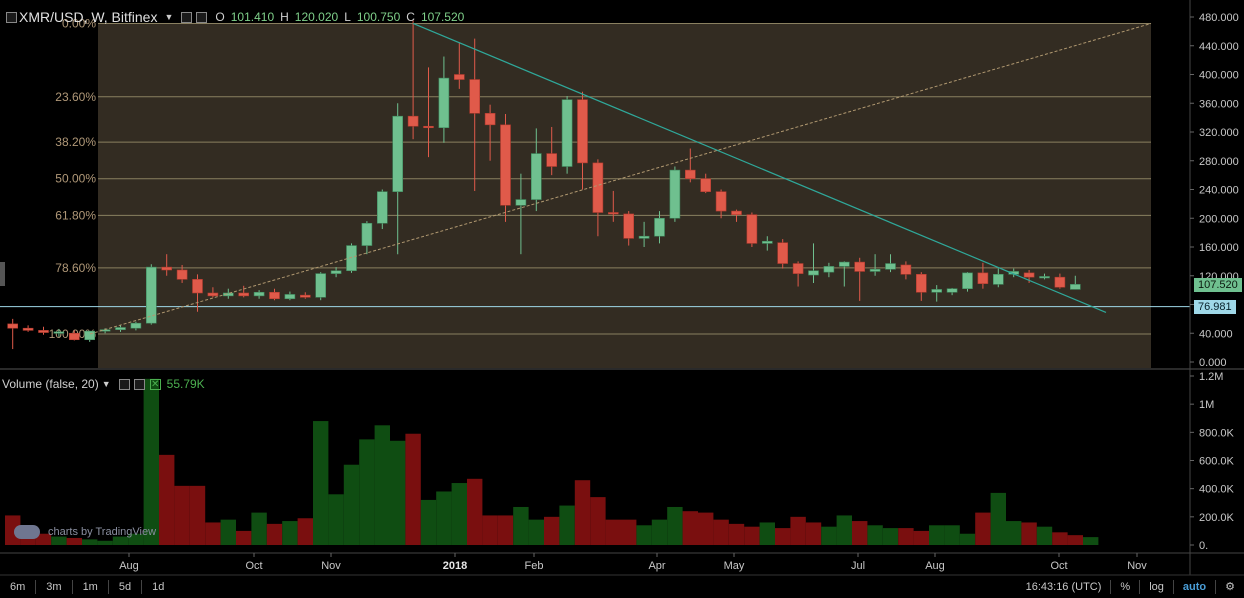 This screenshot has height=598, width=1244. I want to click on y-tick-label: 160.000, so click(1219, 248).